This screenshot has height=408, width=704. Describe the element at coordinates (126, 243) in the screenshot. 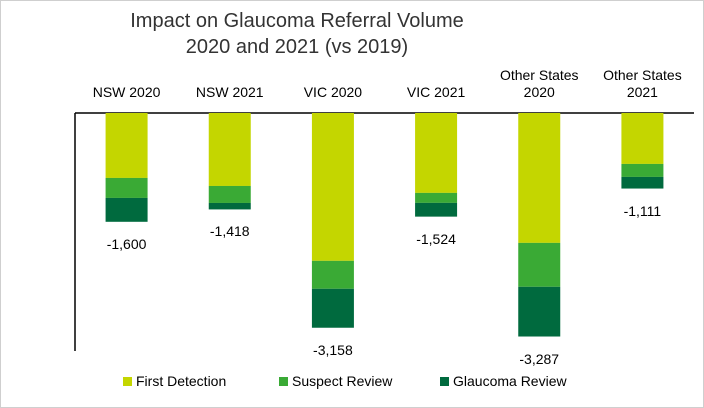

I see `total-label: -1,600` at that location.